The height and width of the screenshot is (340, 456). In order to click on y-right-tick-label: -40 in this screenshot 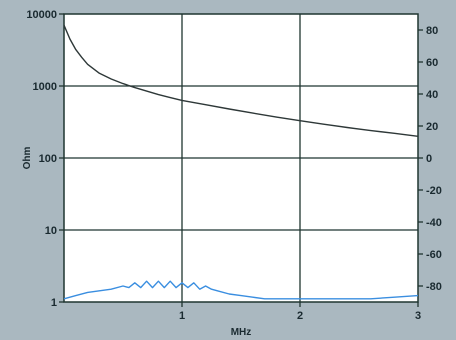, I will do `click(434, 223)`.